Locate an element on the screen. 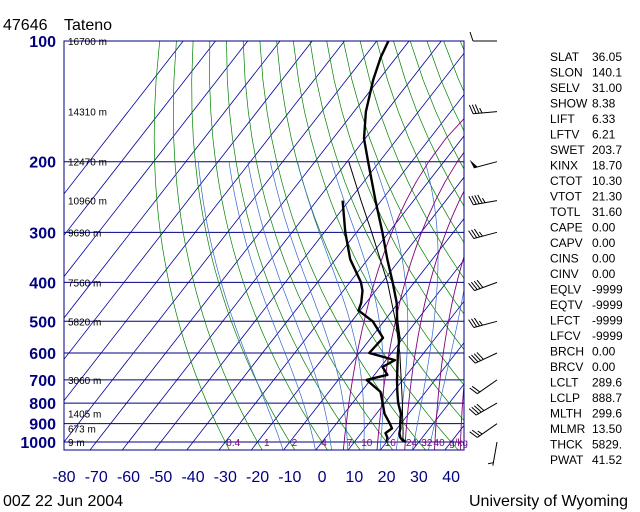 The width and height of the screenshot is (640, 512). mixing-ratio-label: 0.4 is located at coordinates (233, 443).